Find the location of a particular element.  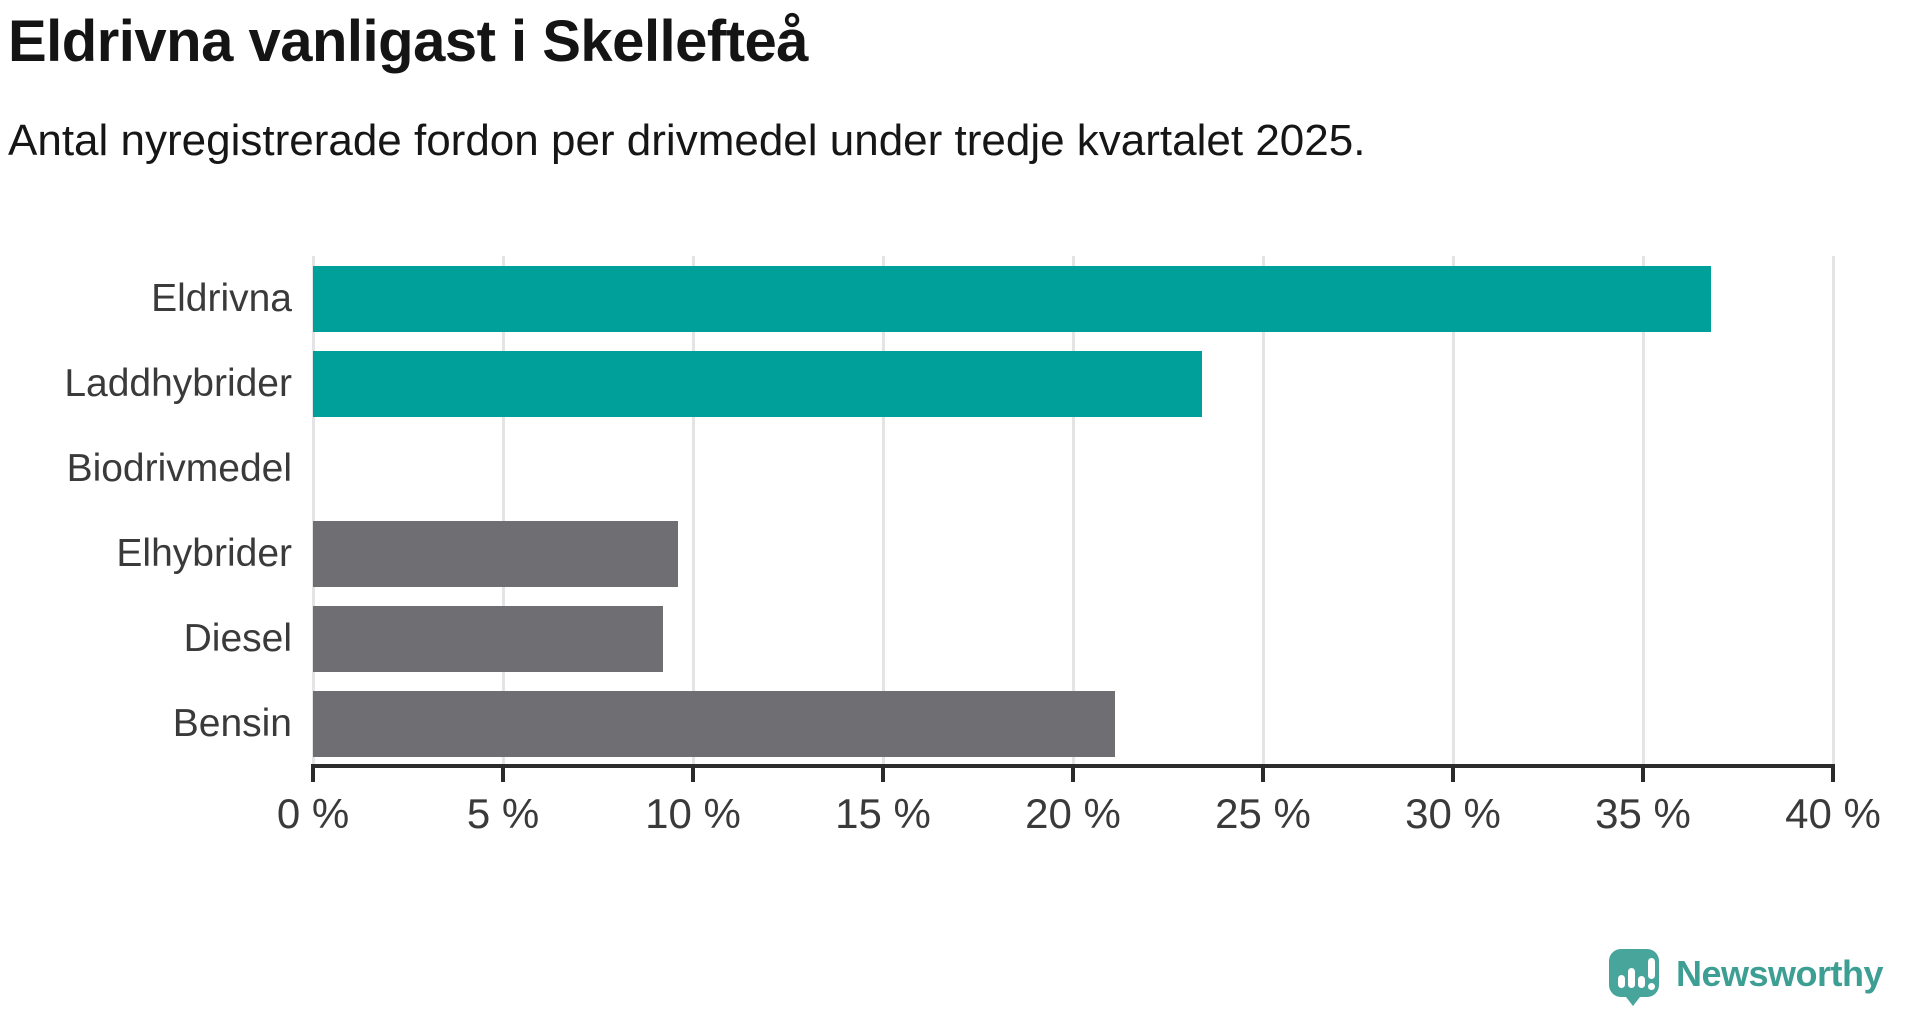

bar-elhybrider is located at coordinates (495, 553).